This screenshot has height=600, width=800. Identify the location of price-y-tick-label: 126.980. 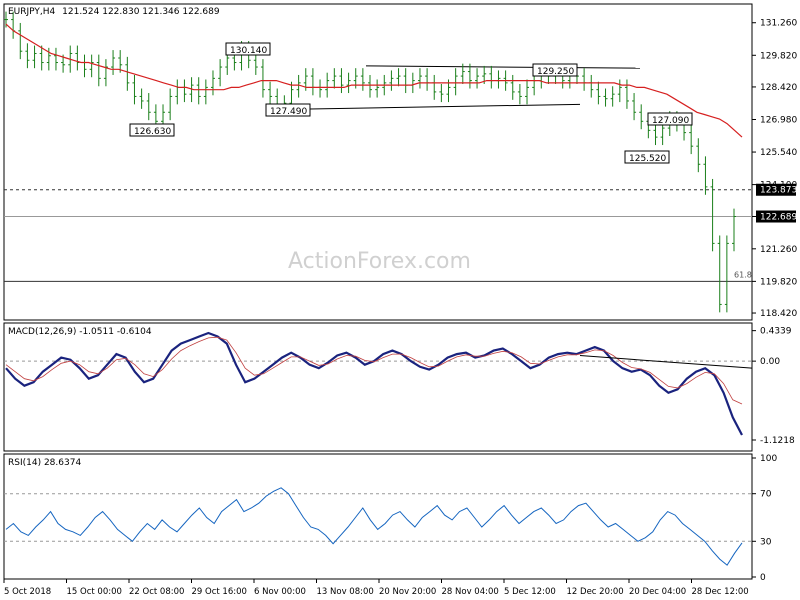
(778, 120).